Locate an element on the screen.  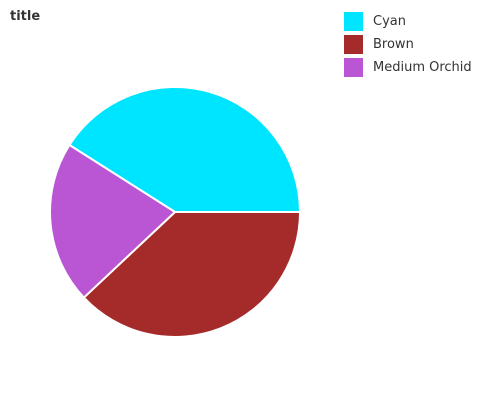
chart-title: title is located at coordinates (25, 16).